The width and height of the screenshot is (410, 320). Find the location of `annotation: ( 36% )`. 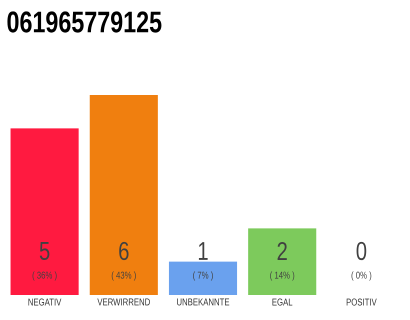

annotation: ( 36% ) is located at coordinates (44, 276).